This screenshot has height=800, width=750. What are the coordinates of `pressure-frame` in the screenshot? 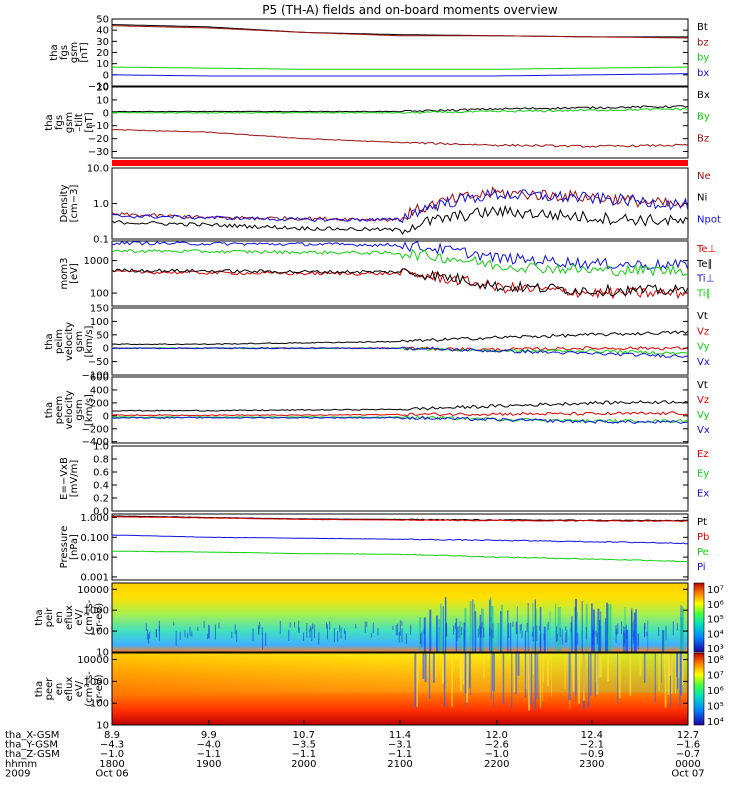 It's located at (400, 547).